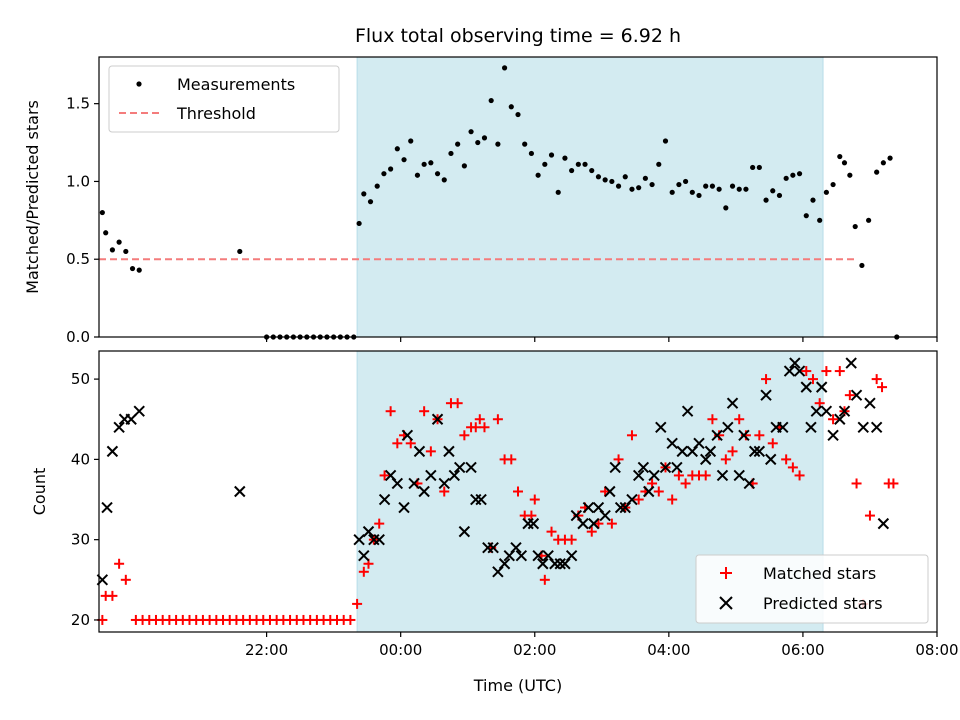 The width and height of the screenshot is (960, 720). What do you see at coordinates (266, 650) in the screenshot?
I see `x-tick-label: 22:00` at bounding box center [266, 650].